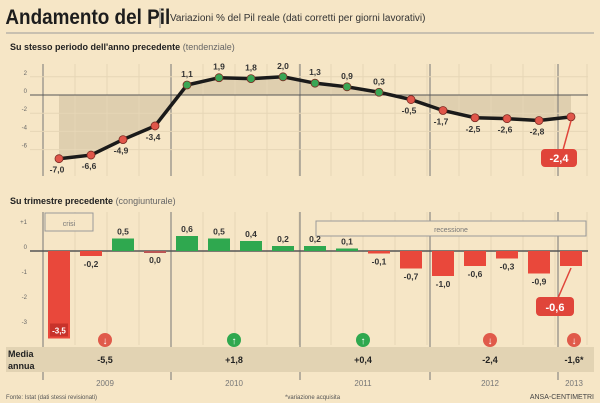 This screenshot has height=403, width=600. I want to click on annual-value: -1,6*, so click(574, 360).